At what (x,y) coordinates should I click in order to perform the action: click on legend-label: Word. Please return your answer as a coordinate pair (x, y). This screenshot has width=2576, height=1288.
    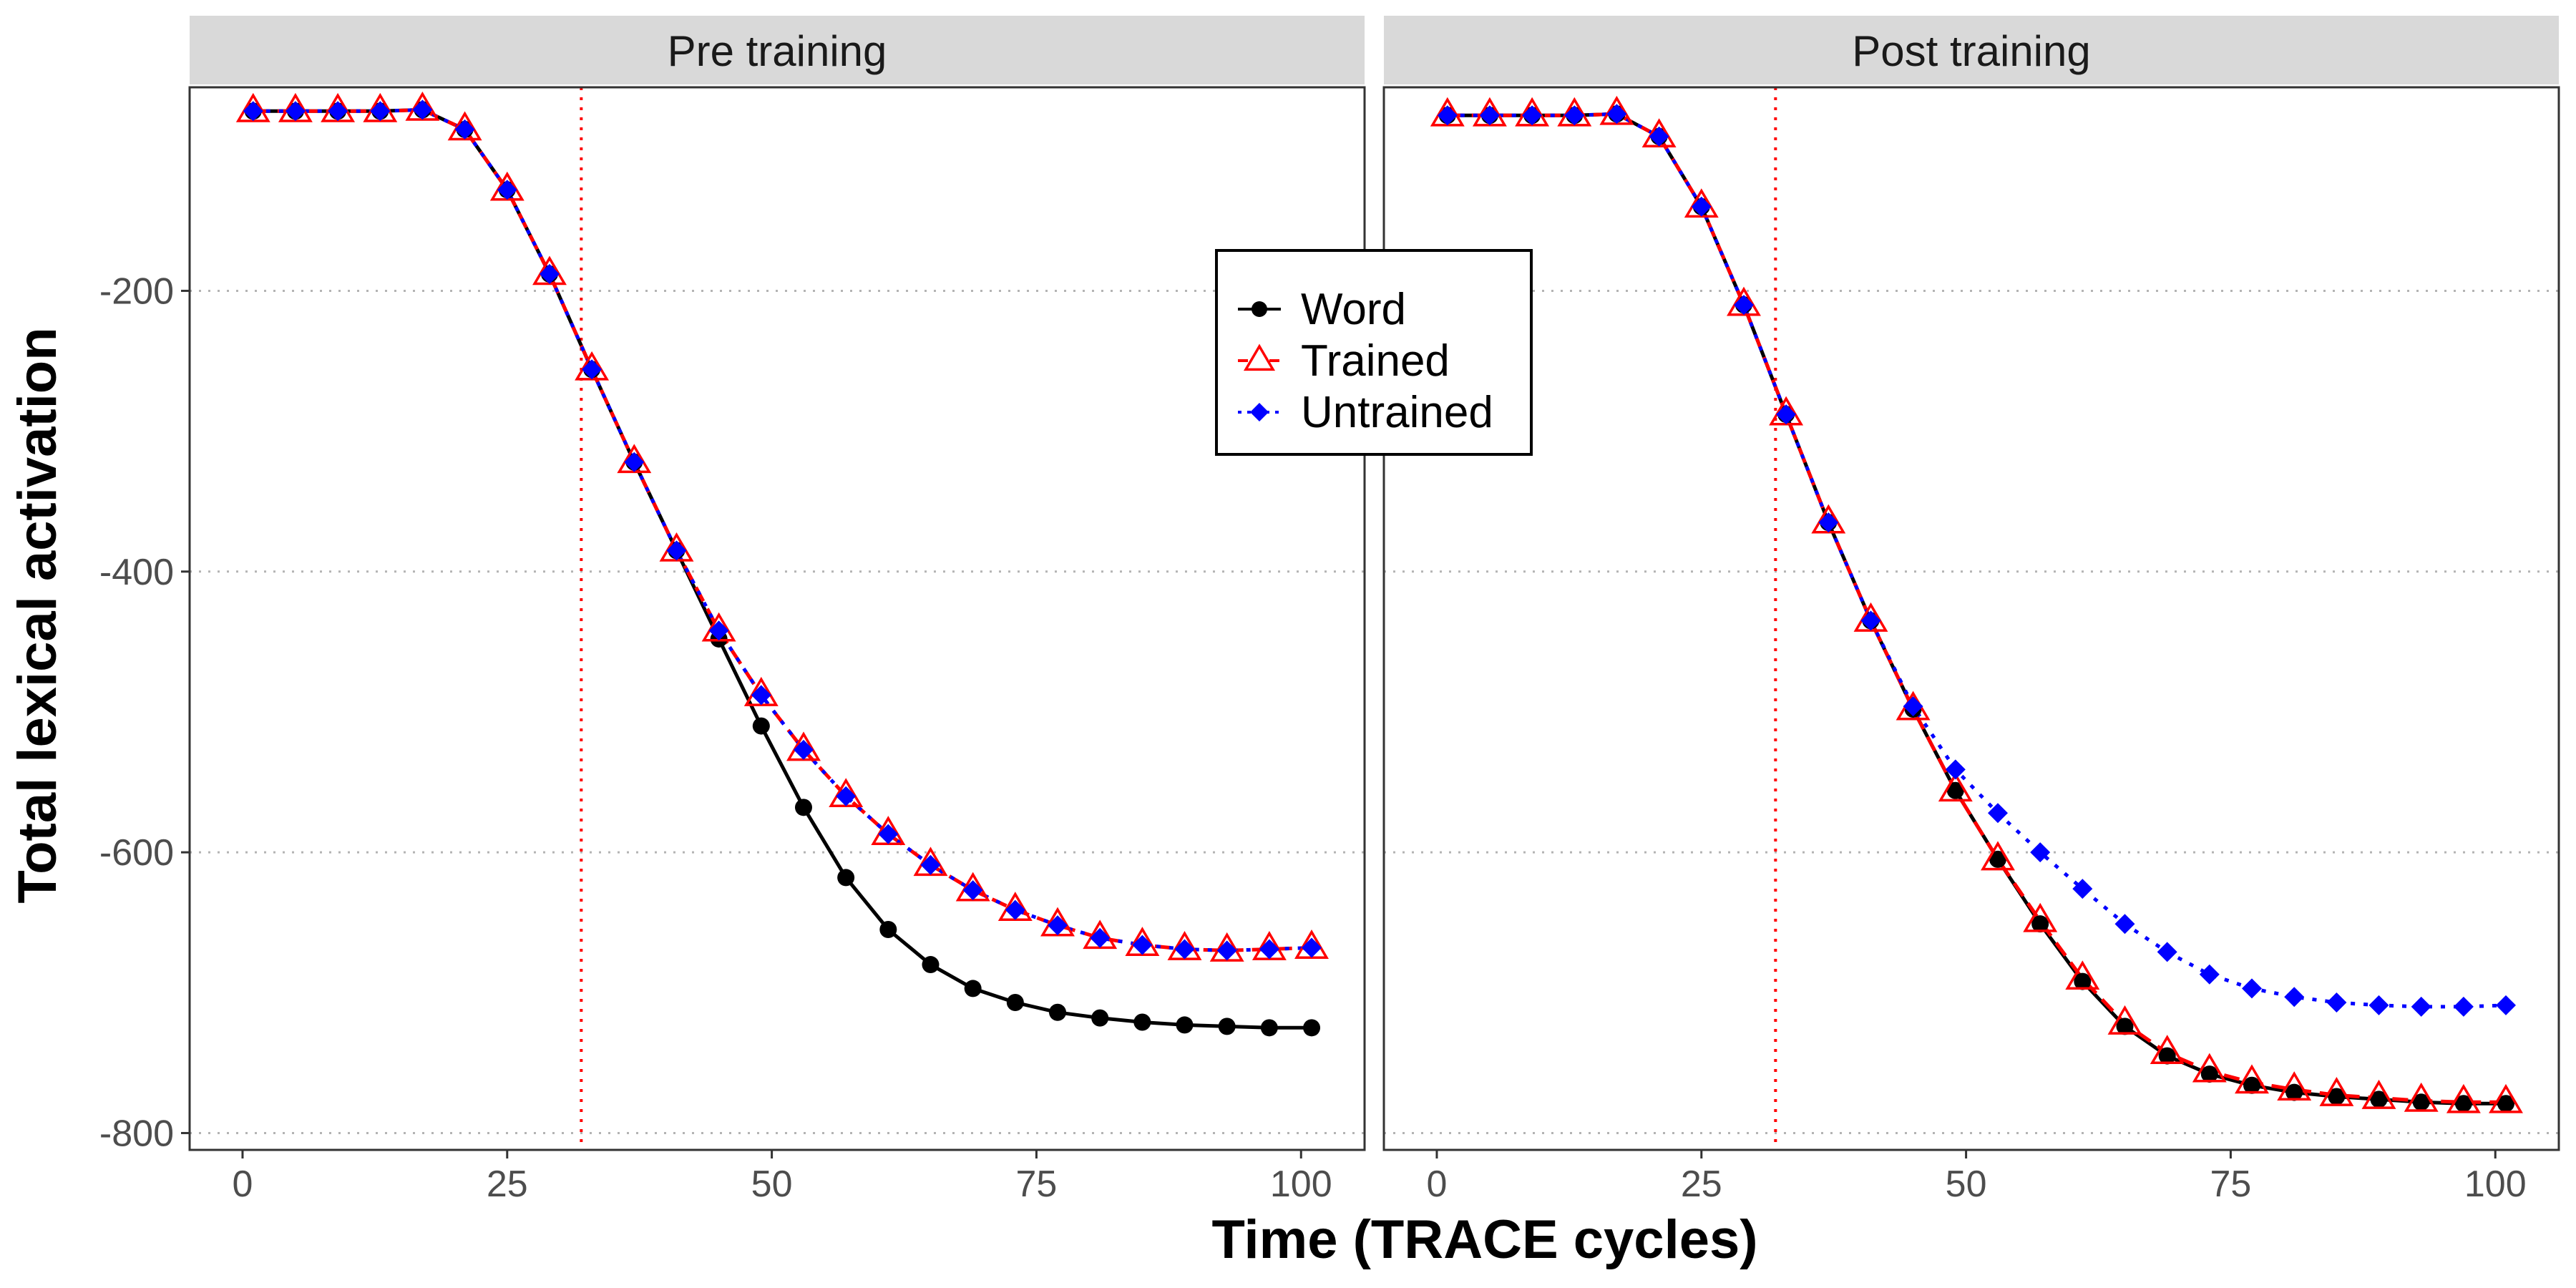
    Looking at the image, I should click on (1353, 309).